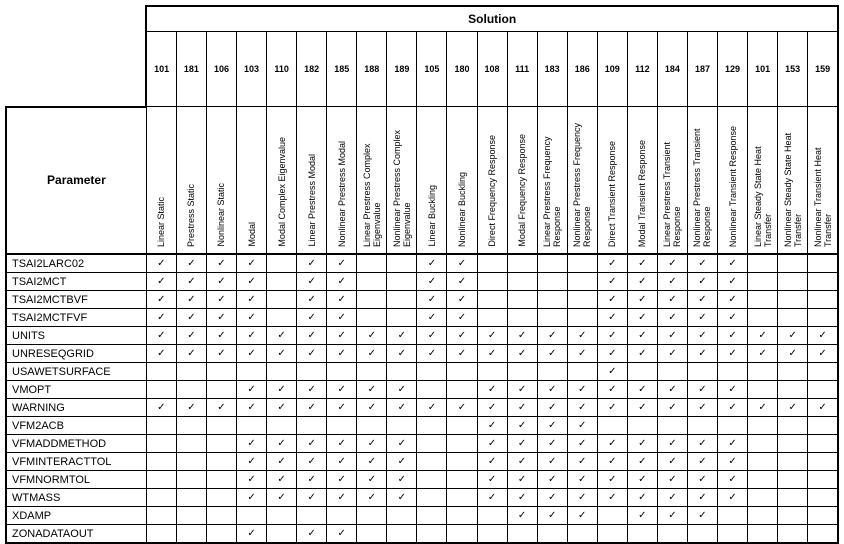  I want to click on parameter-name: WARNING, so click(75, 407).